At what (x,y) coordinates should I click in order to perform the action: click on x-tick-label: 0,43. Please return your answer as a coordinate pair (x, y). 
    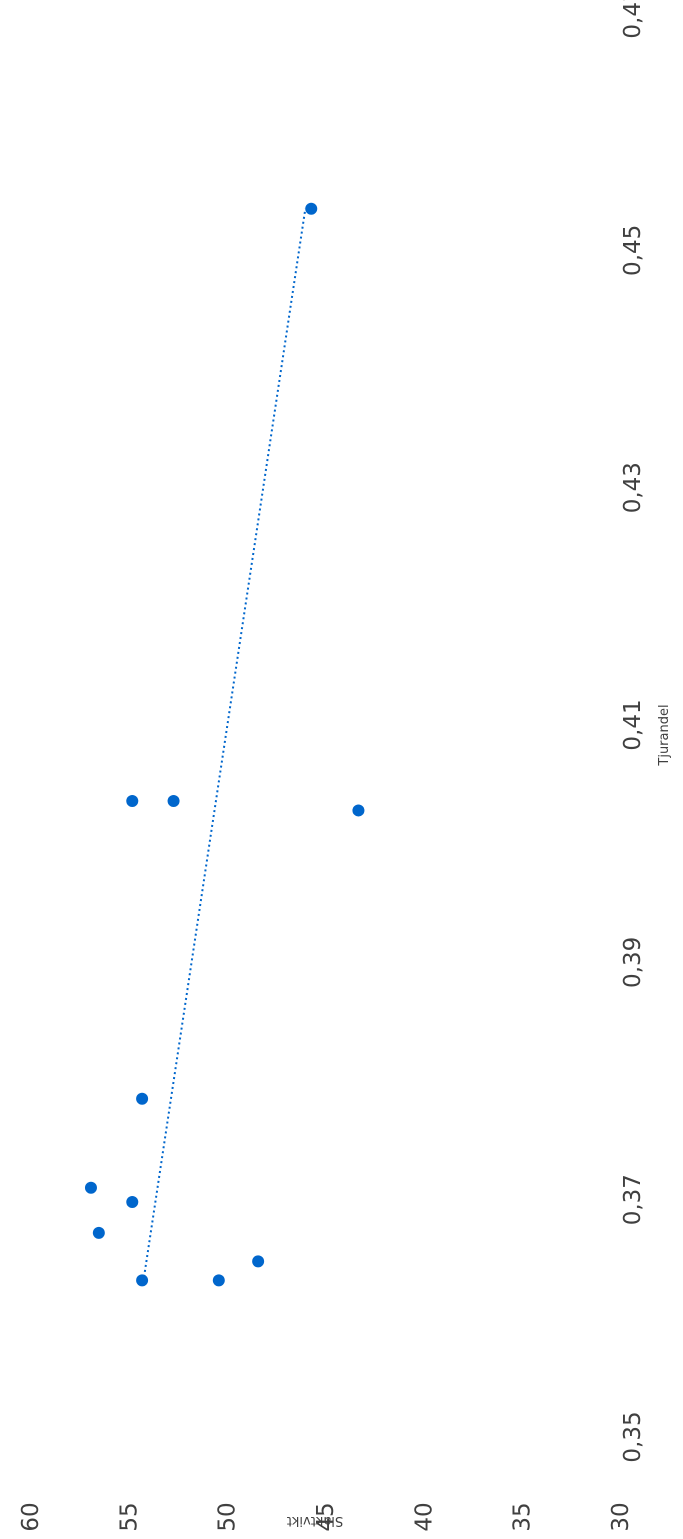
    Looking at the image, I should click on (633, 487).